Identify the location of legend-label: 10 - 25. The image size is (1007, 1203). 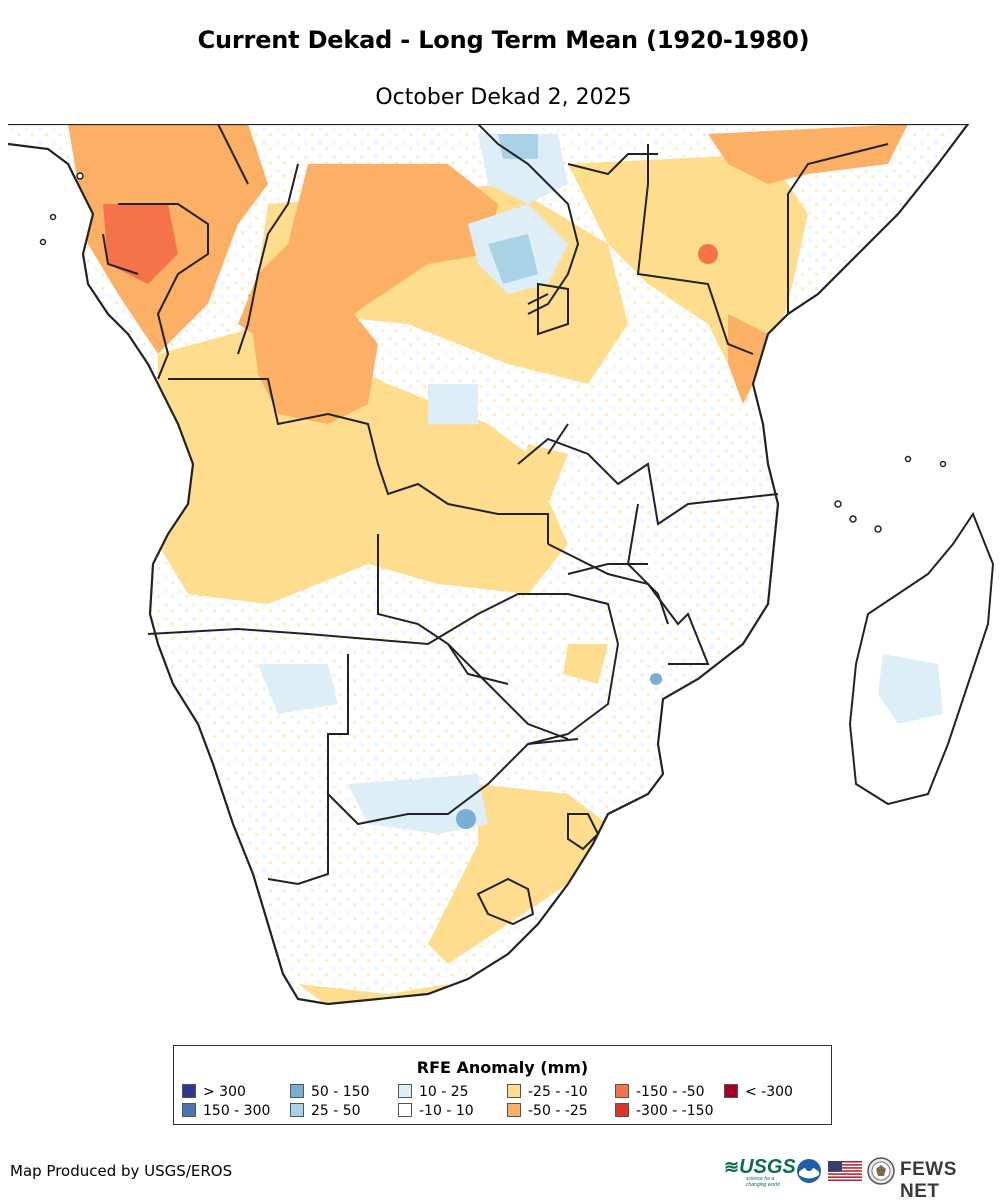
(444, 1092).